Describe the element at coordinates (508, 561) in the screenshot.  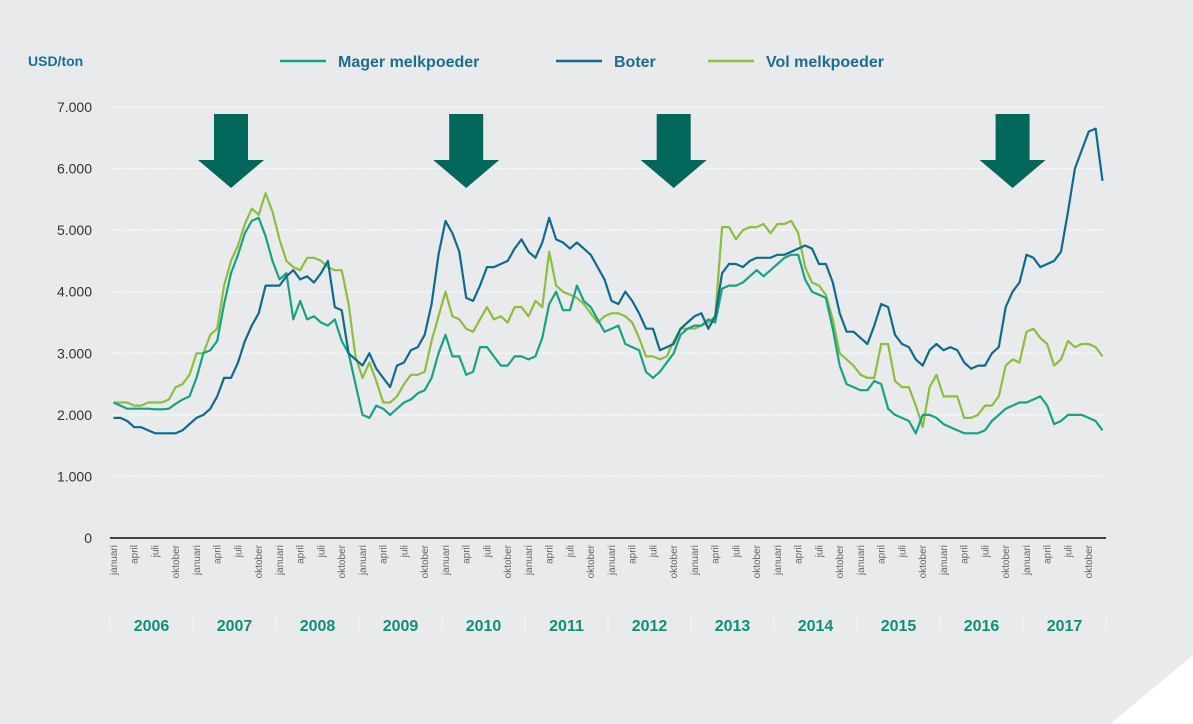
I see `month-label-57: oktober` at that location.